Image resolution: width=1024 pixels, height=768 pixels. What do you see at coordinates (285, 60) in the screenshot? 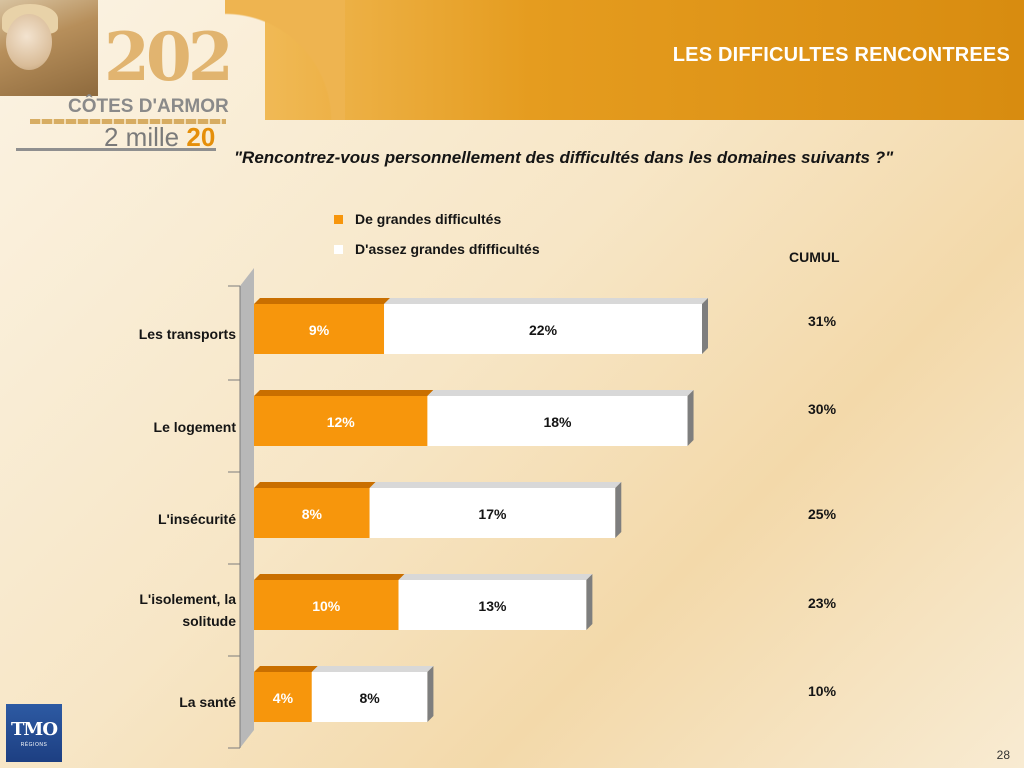
I see `header-curve` at bounding box center [285, 60].